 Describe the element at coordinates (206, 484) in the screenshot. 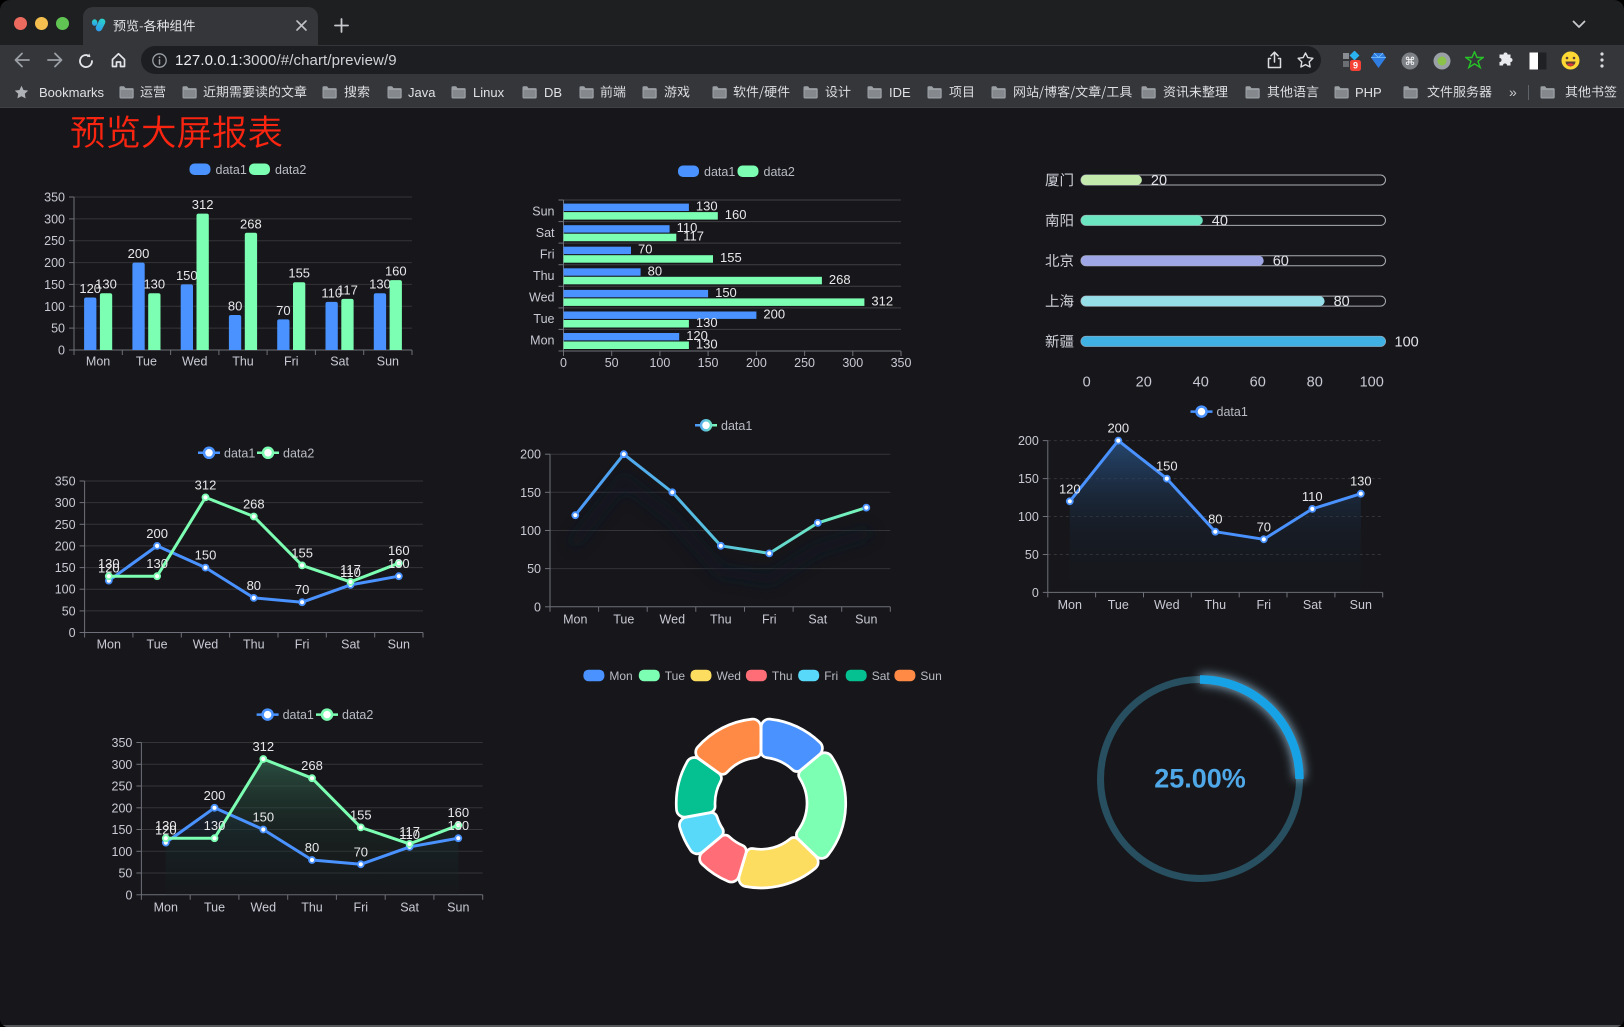

I see `svg-text: 312` at that location.